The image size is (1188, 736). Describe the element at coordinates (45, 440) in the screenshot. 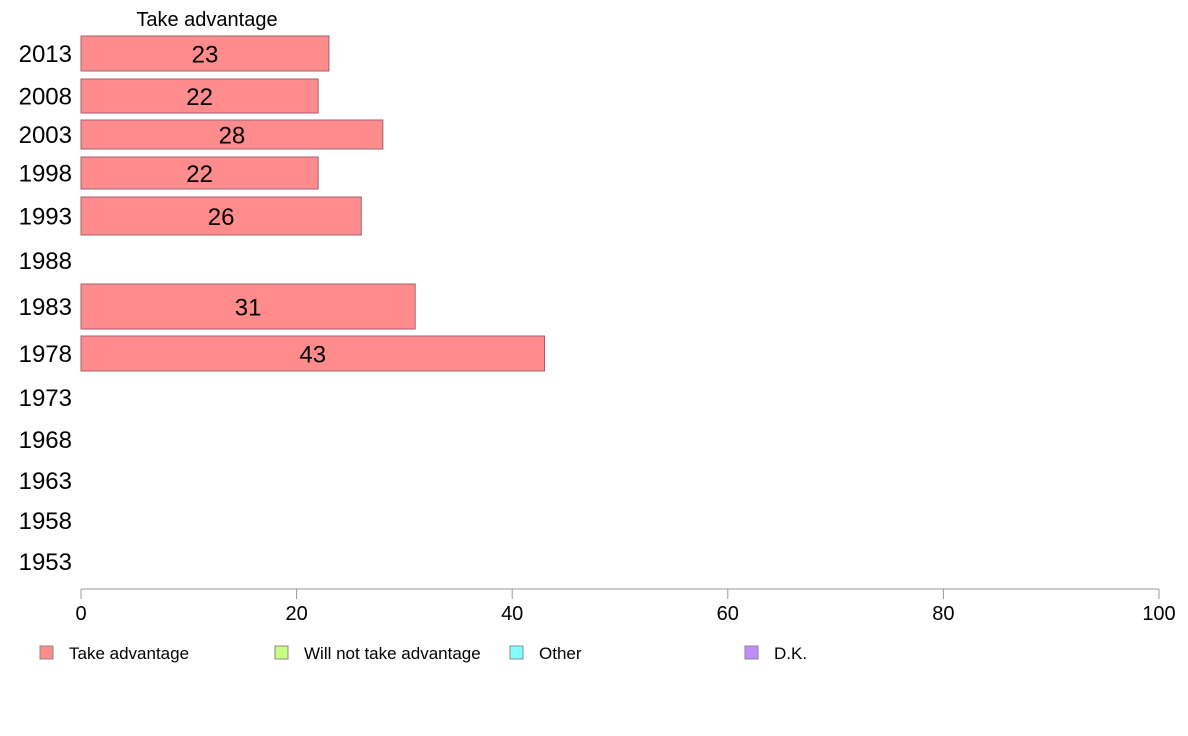

I see `year-label-1968: 1968` at that location.